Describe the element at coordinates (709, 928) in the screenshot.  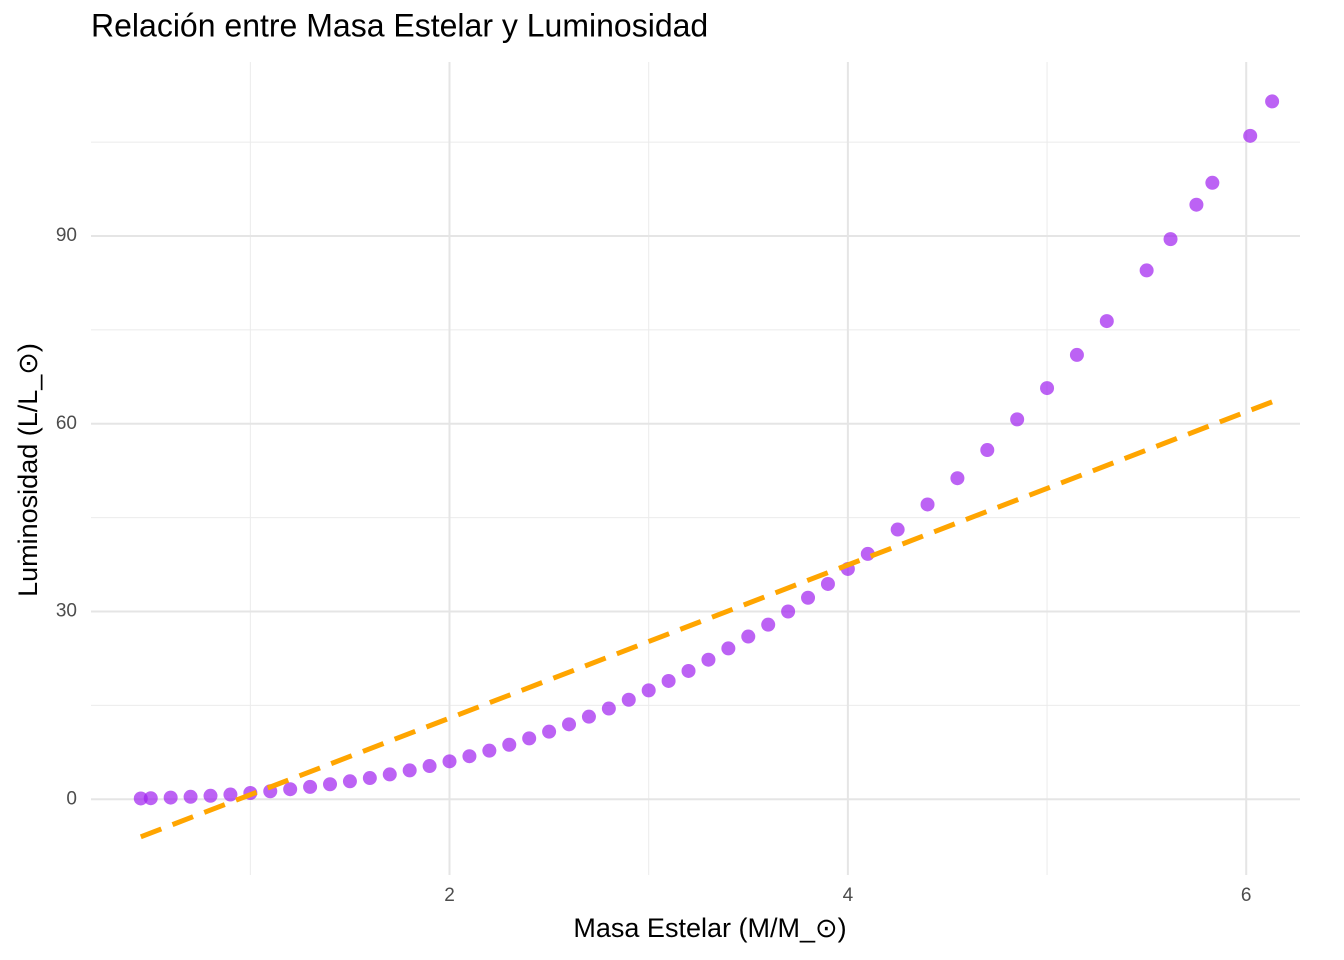
I see `x-axis-label: Masa Estelar (M/M_⊙)` at that location.